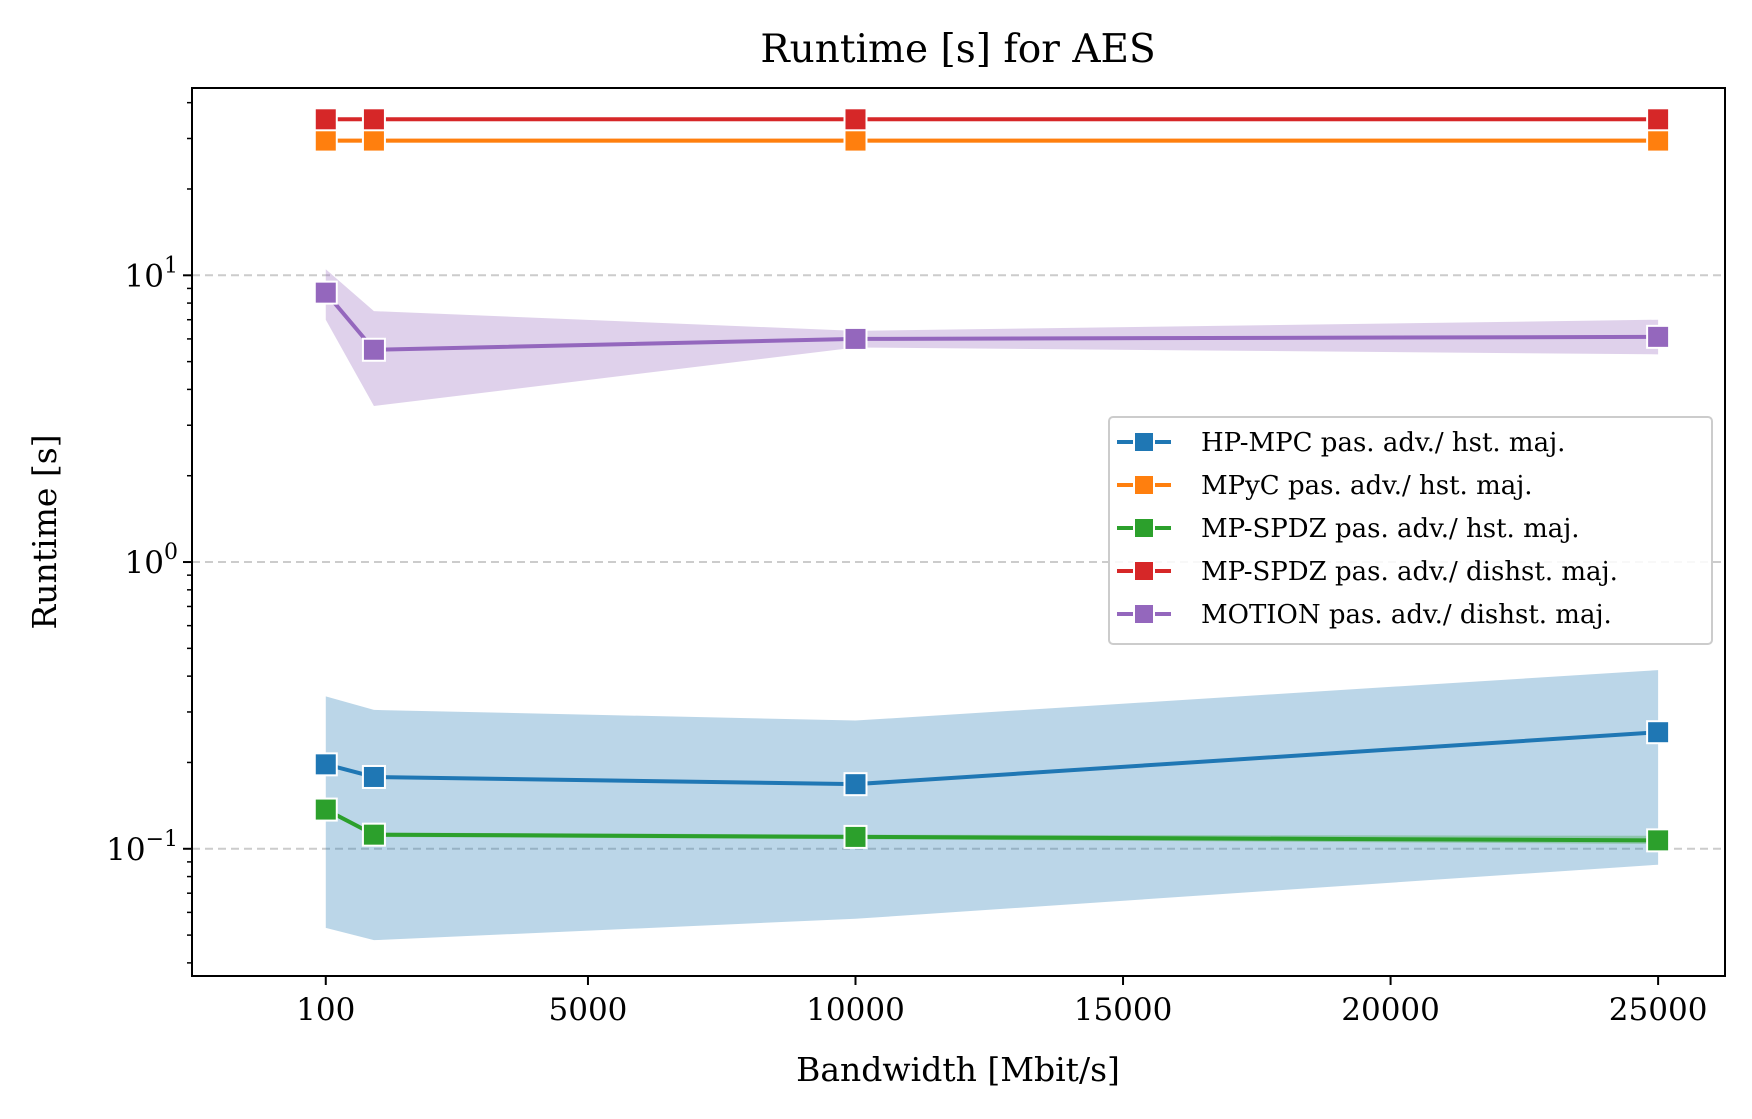 Image resolution: width=1752 pixels, height=1119 pixels. I want to click on y-tick-label: 10⁰, so click(151, 560).